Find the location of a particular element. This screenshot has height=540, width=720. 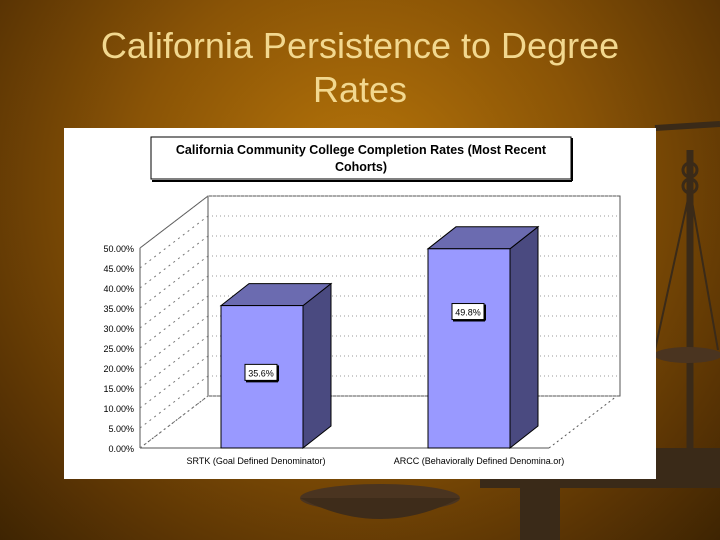

bar-1: 49.8% is located at coordinates (483, 337).